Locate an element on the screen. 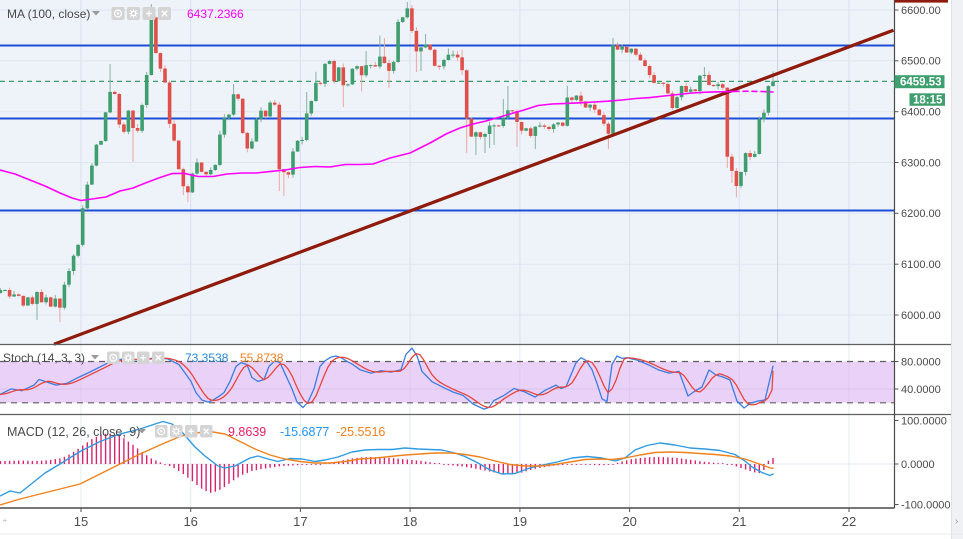 This screenshot has width=963, height=539. svg-text: 6200.00 is located at coordinates (921, 214).